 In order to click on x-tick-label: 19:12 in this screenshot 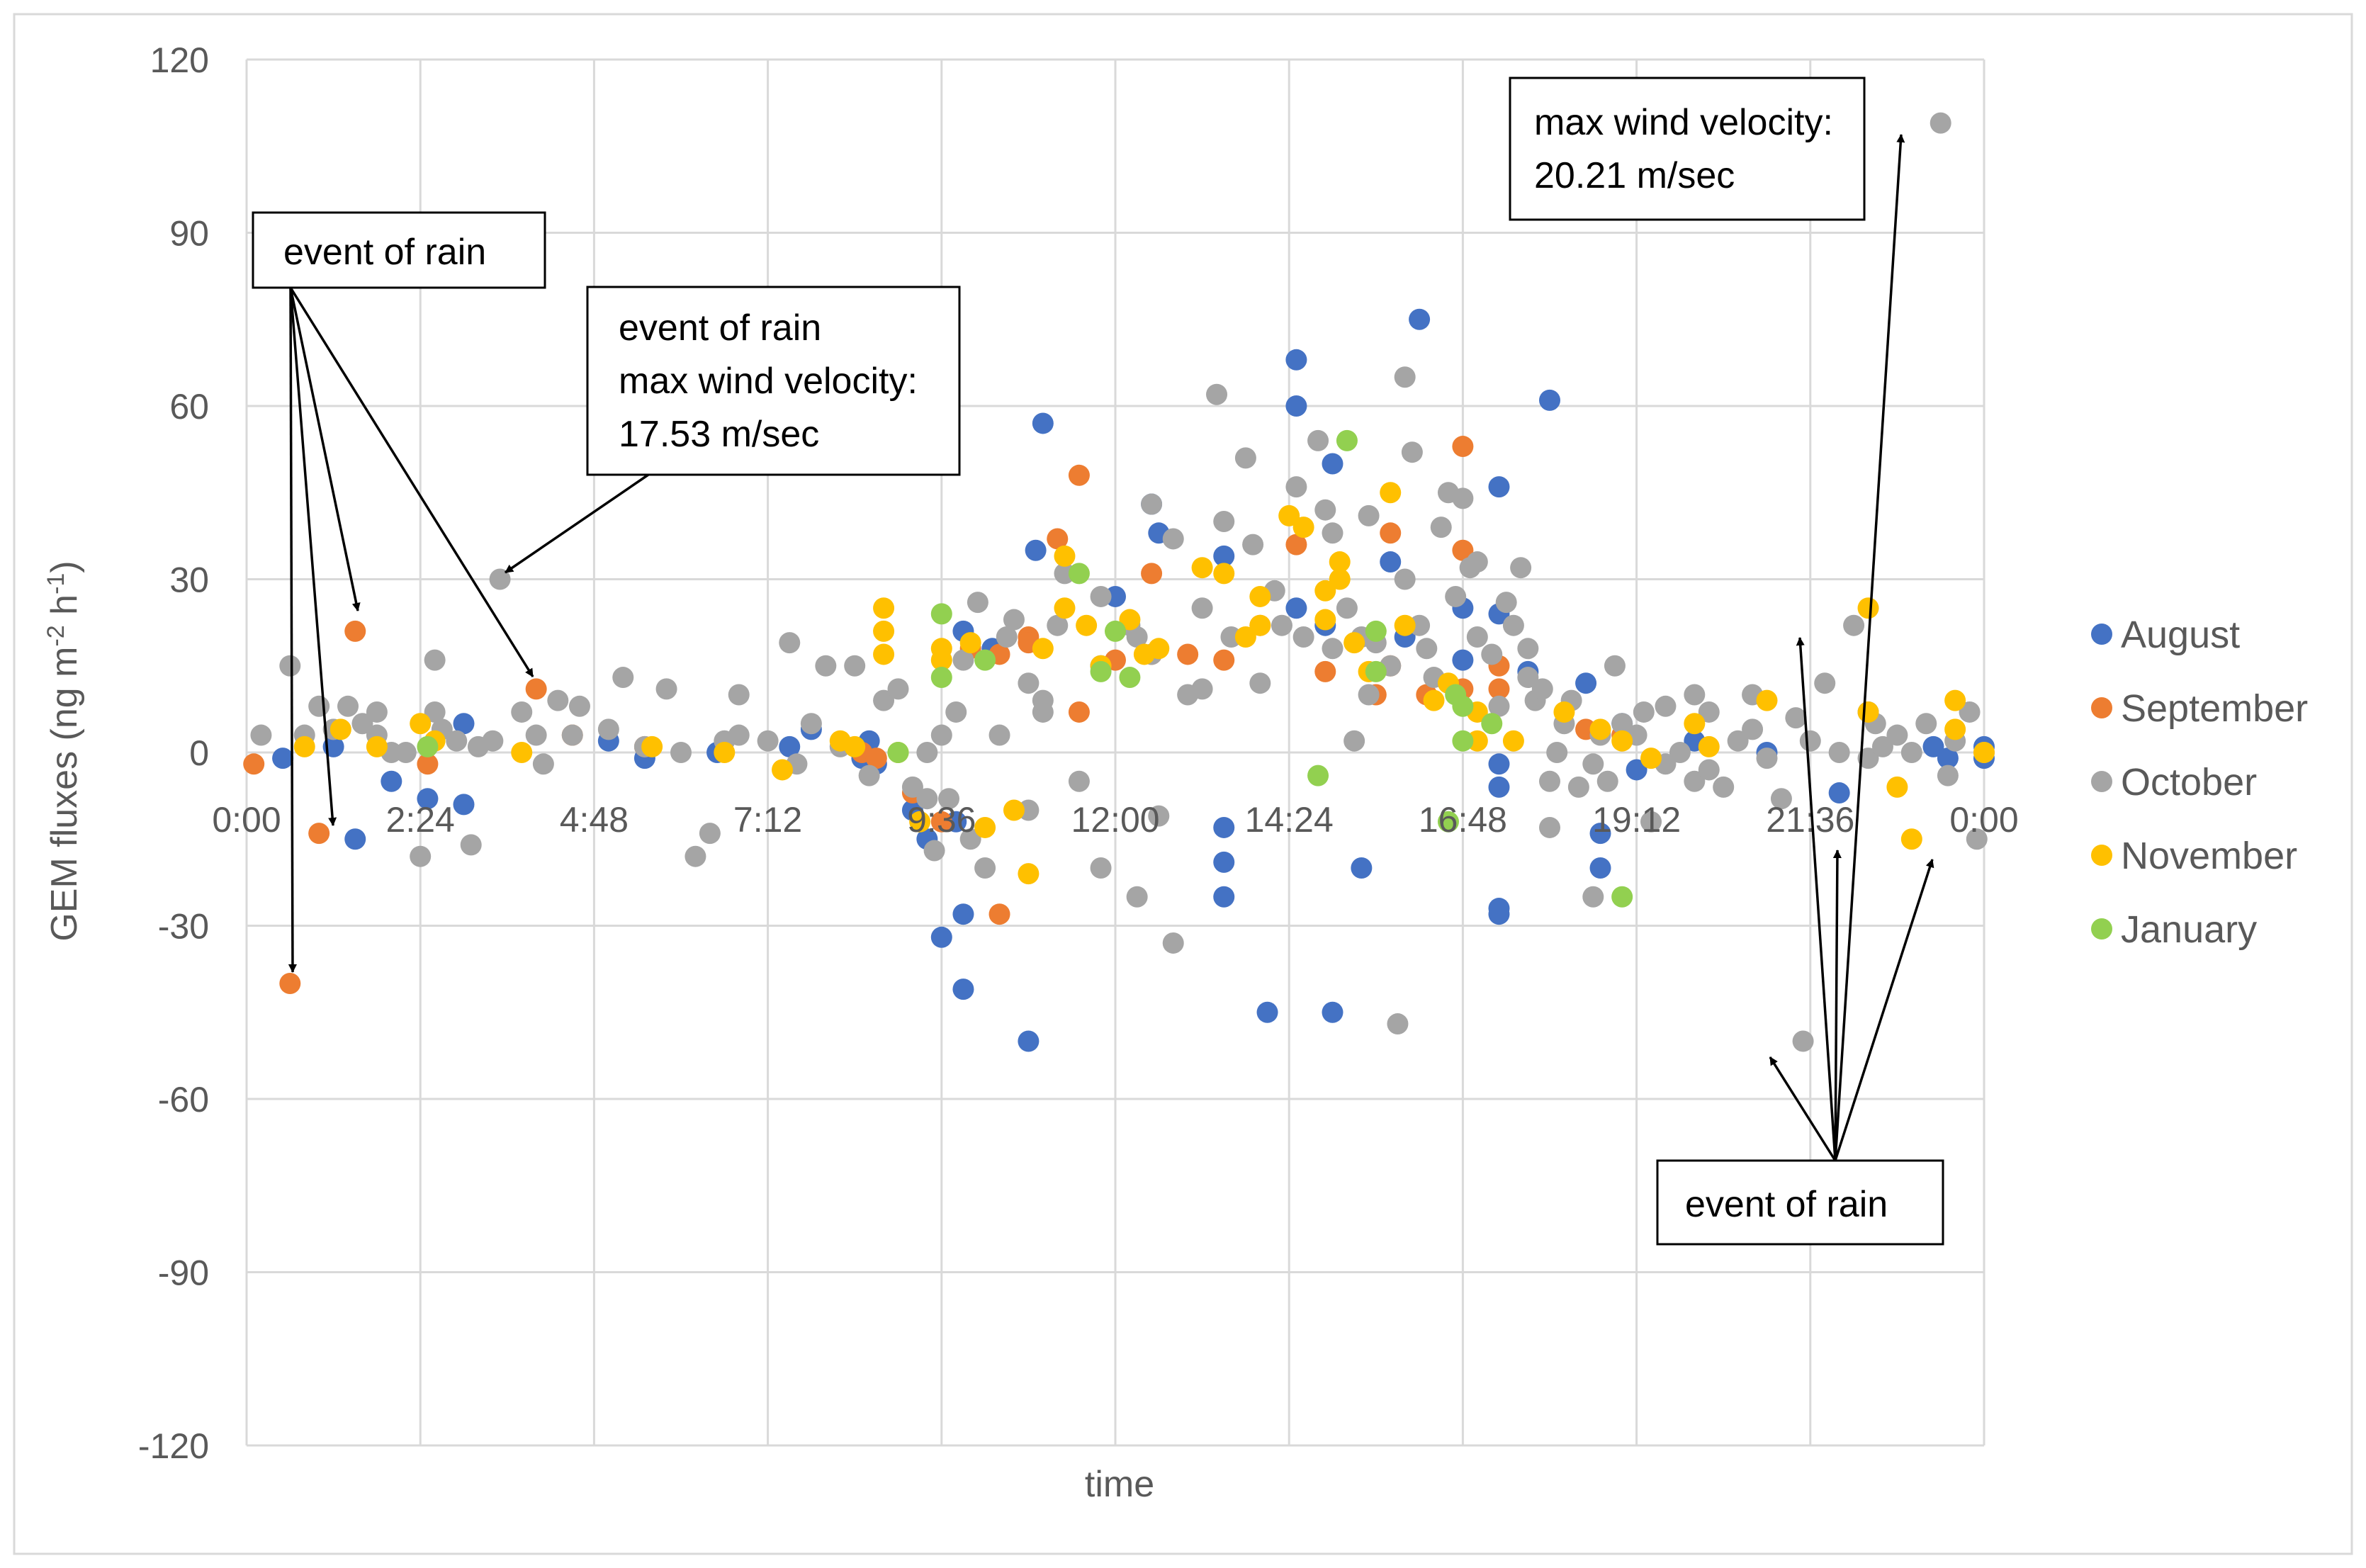, I will do `click(1636, 820)`.